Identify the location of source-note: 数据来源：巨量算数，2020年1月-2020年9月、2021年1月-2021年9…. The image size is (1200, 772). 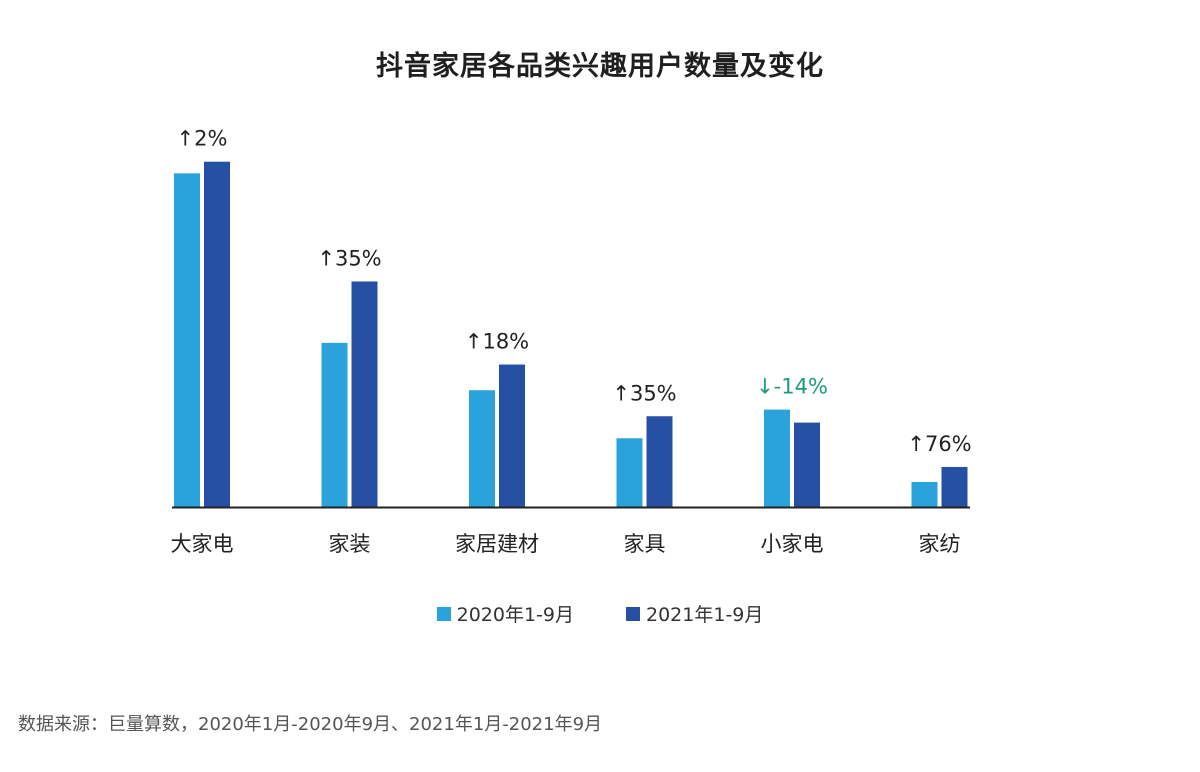
(310, 724).